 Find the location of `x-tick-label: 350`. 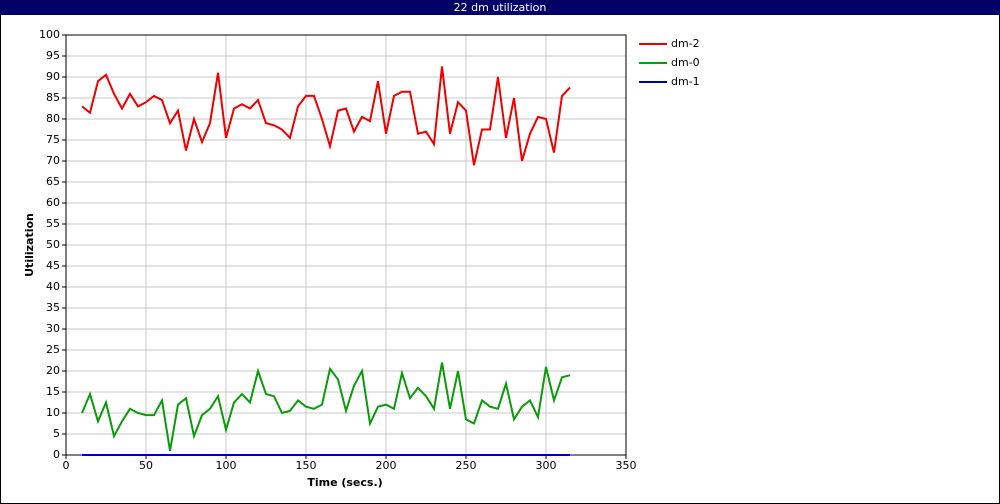

x-tick-label: 350 is located at coordinates (626, 465).